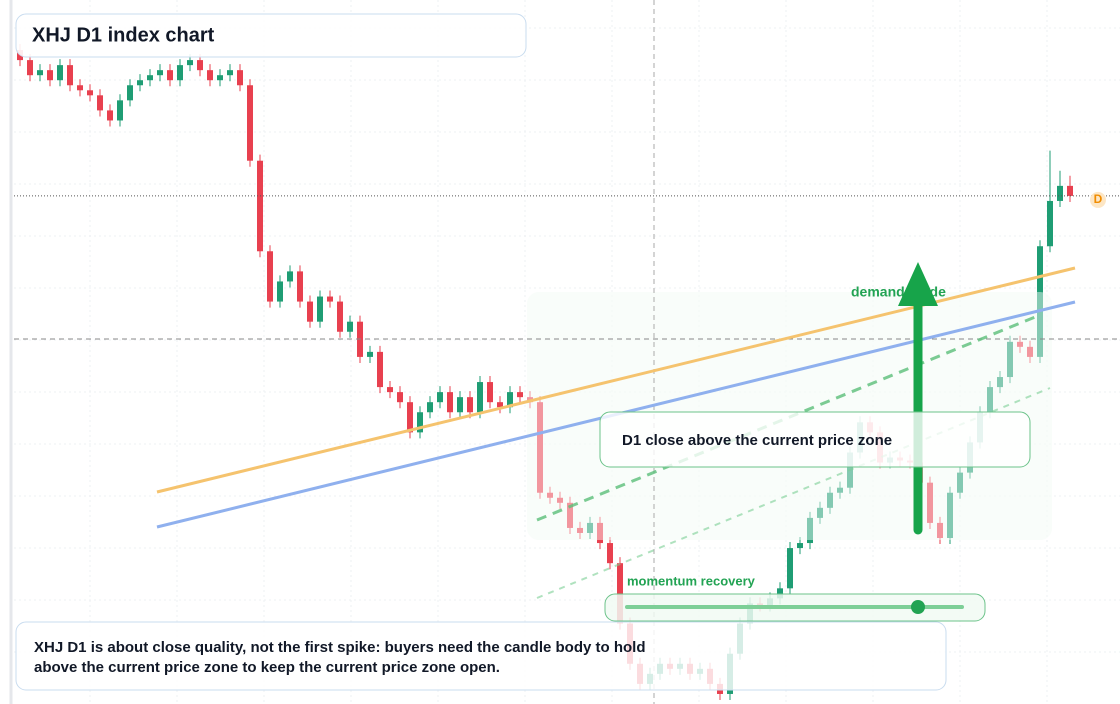 The image size is (1120, 704). Describe the element at coordinates (691, 580) in the screenshot. I see `momentum-label: momentum recovery` at that location.